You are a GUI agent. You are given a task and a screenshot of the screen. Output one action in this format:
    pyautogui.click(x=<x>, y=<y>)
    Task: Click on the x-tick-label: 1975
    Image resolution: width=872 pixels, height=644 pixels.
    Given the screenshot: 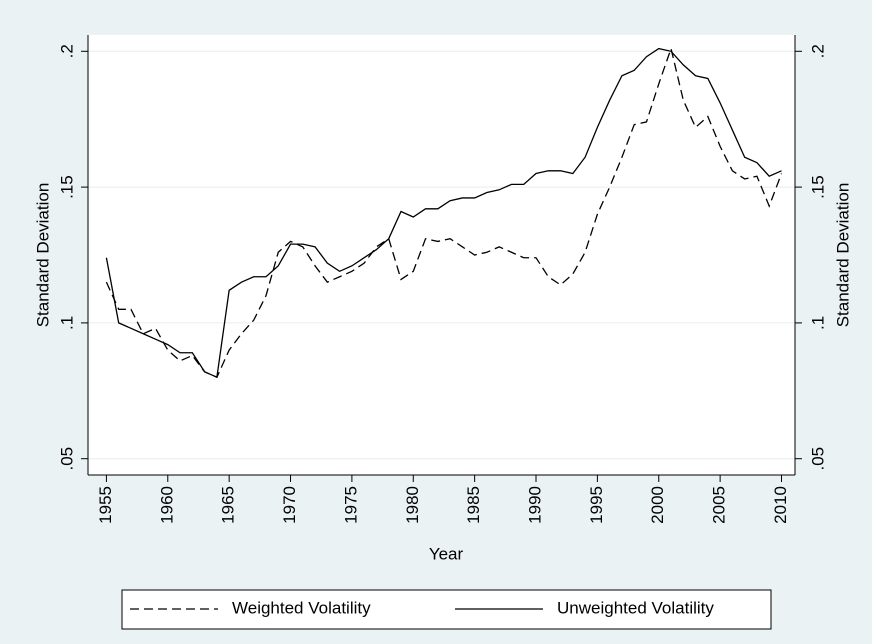 What is the action you would take?
    pyautogui.click(x=350, y=505)
    